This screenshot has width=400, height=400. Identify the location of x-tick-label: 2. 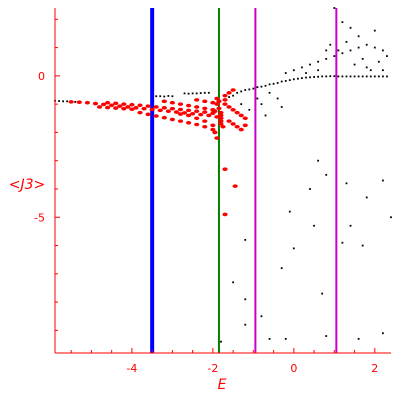
(374, 368).